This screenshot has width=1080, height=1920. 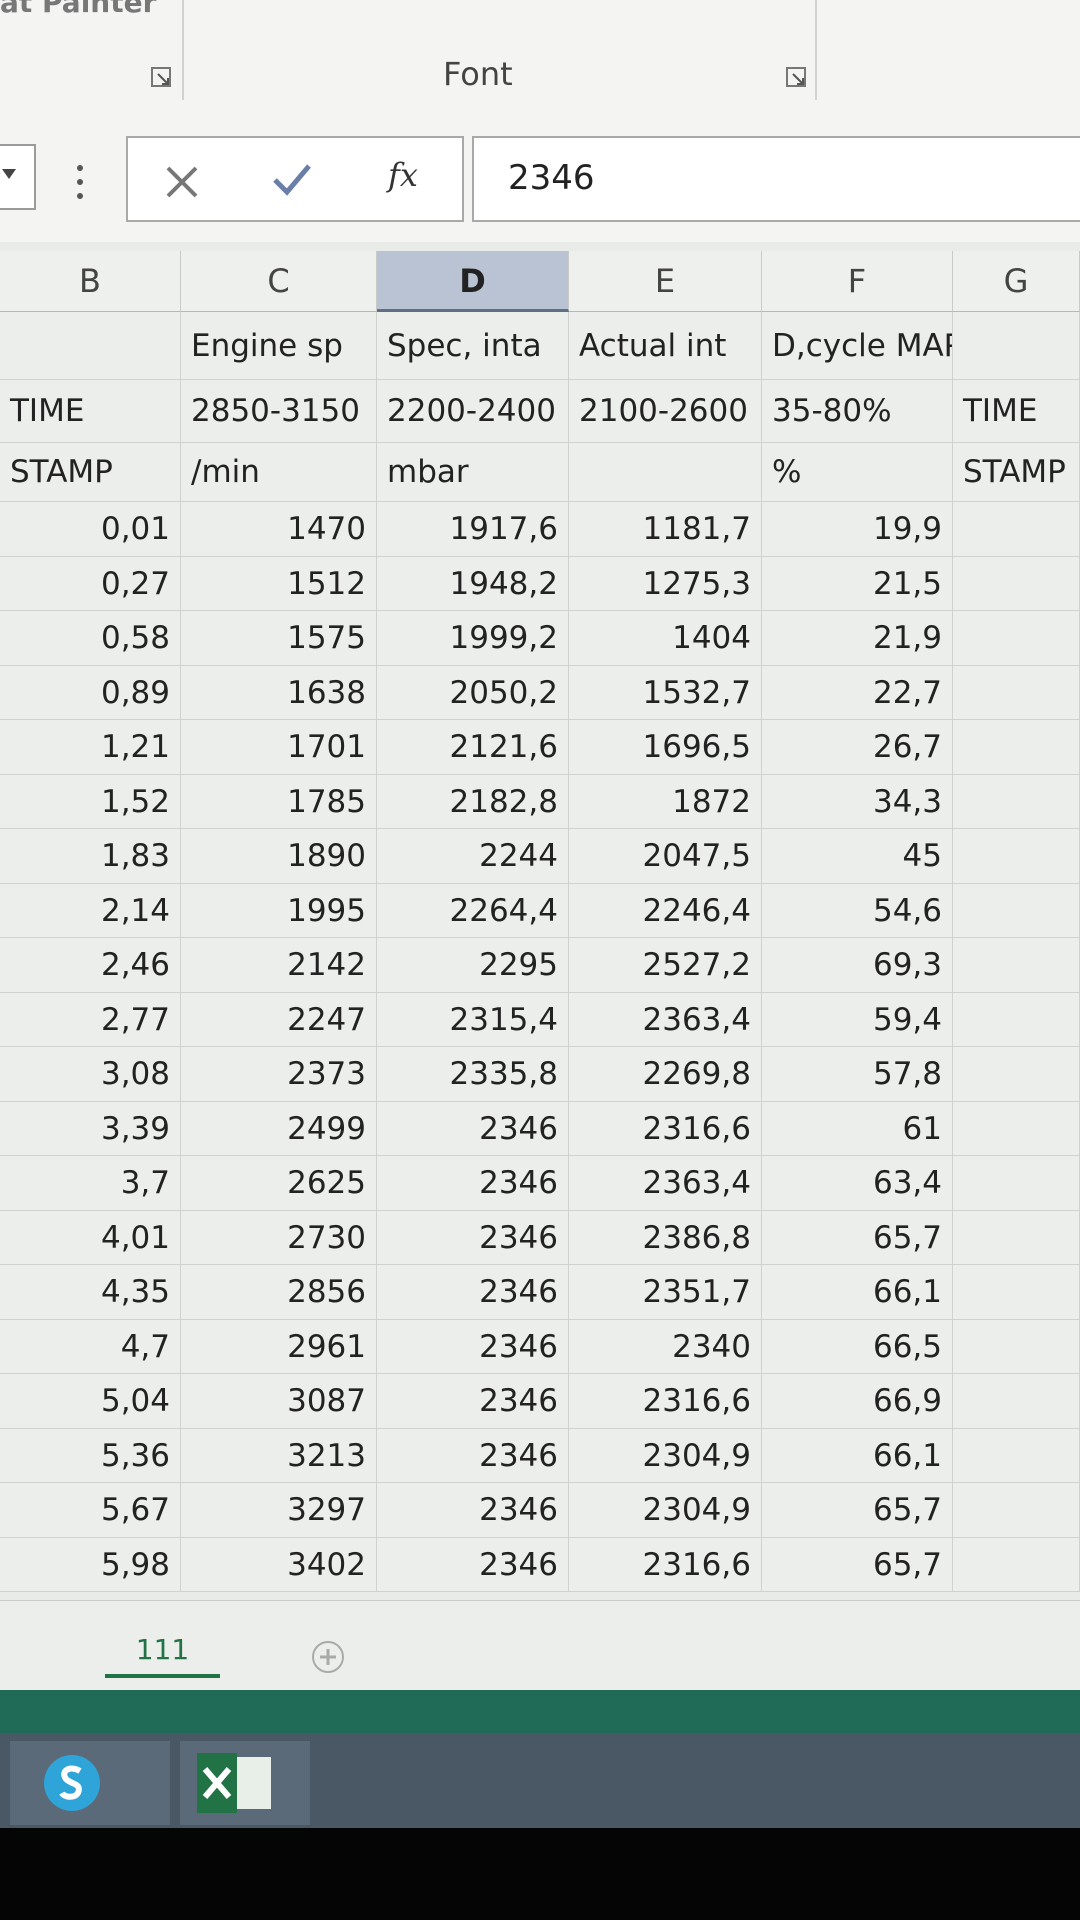 What do you see at coordinates (473, 747) in the screenshot?
I see `cell: 2121,6` at bounding box center [473, 747].